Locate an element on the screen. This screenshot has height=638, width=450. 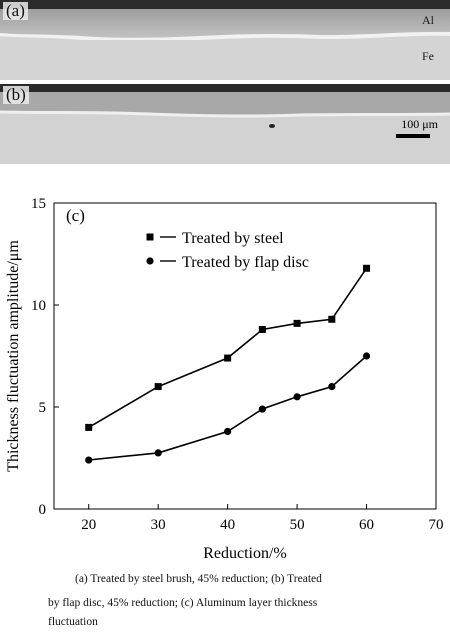
y-axis-label: Thickness fluctuation amplitude/μm is located at coordinates (13, 356).